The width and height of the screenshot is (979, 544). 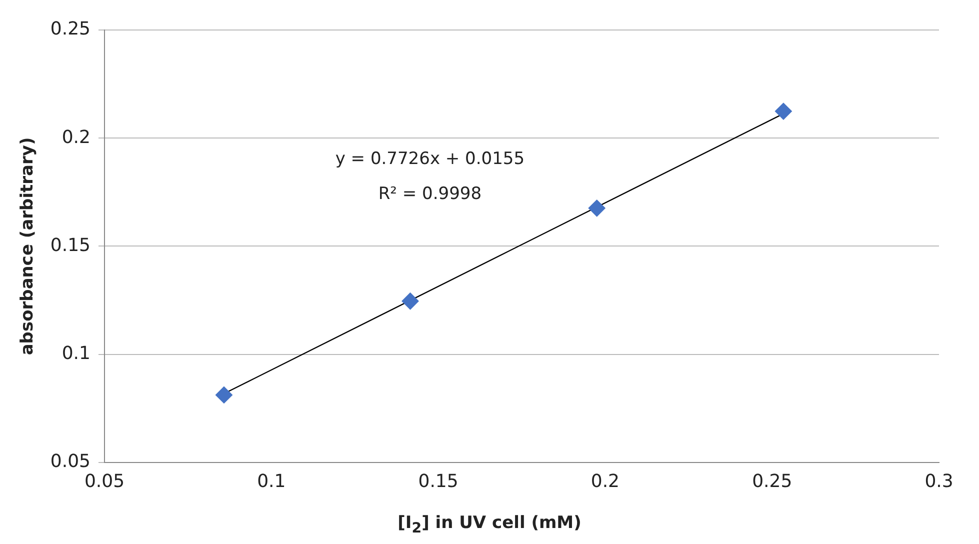 I want to click on y-tick-label: 0.2, so click(x=76, y=137).